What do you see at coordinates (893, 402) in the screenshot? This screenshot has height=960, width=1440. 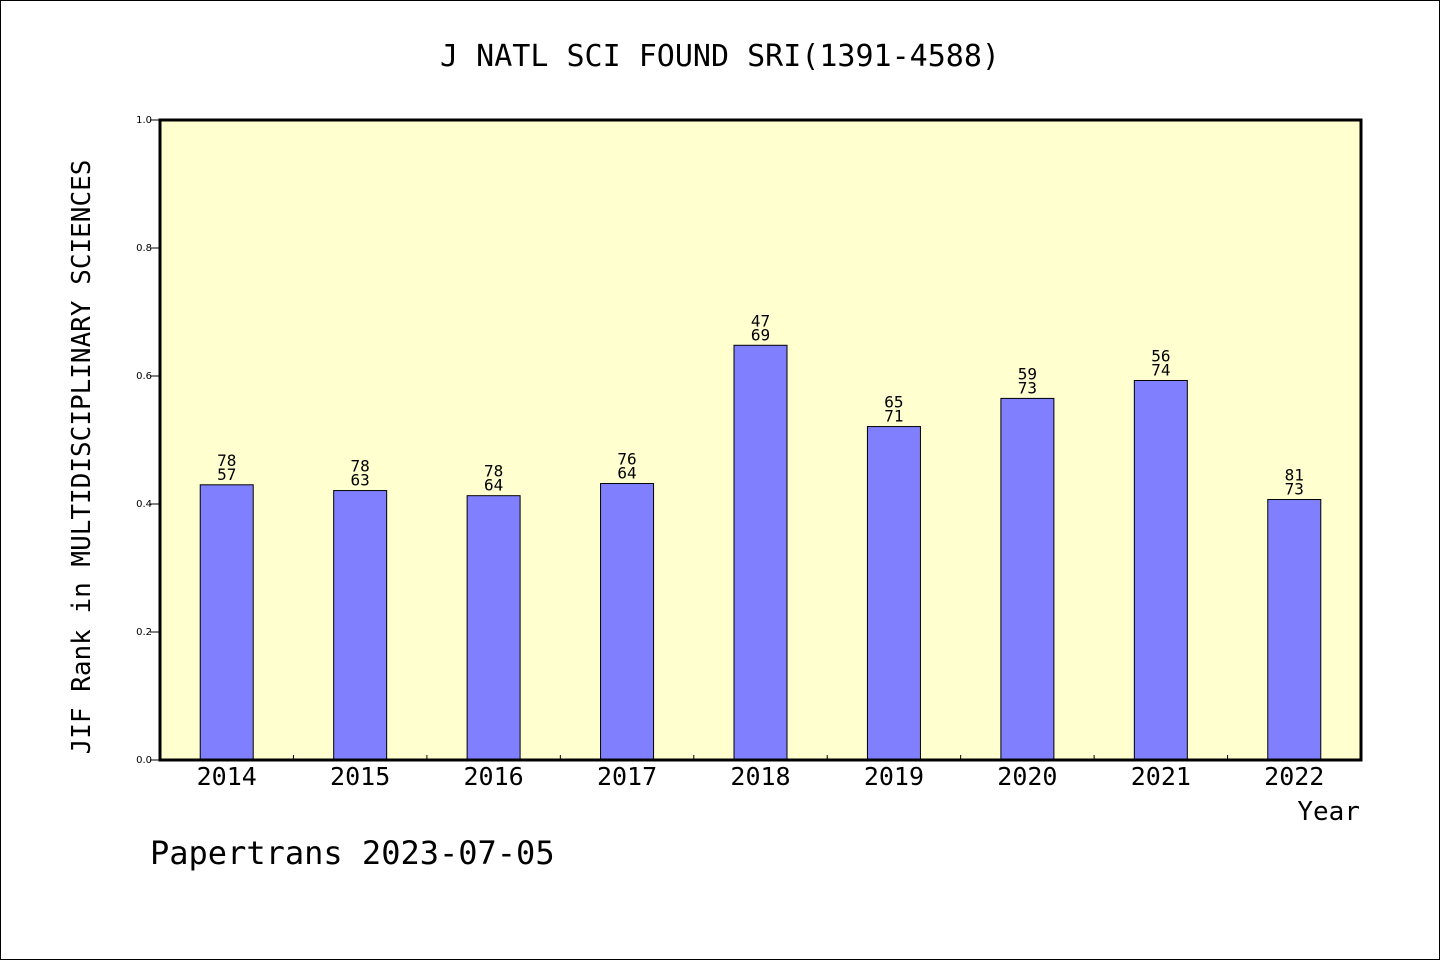 I see `bar-label-top-2019: 65` at bounding box center [893, 402].